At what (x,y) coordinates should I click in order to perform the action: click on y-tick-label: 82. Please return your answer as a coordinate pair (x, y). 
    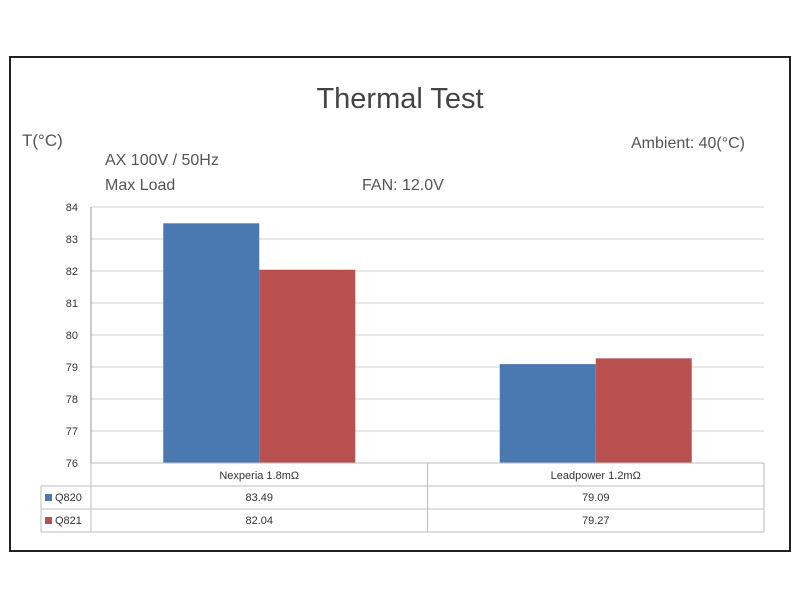
    Looking at the image, I should click on (72, 272).